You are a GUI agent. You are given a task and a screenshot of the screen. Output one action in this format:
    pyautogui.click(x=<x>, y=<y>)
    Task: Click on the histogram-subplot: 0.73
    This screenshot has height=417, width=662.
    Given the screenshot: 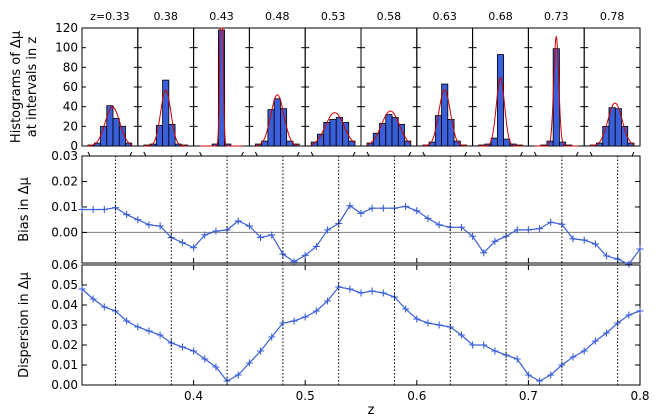 What is the action you would take?
    pyautogui.click(x=556, y=83)
    